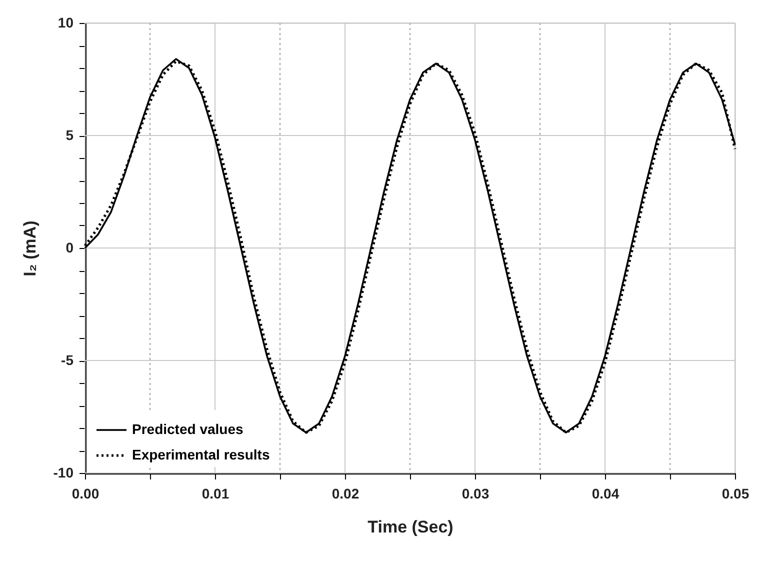 This screenshot has height=574, width=775. Describe the element at coordinates (188, 429) in the screenshot. I see `legend-label: Predicted values` at that location.